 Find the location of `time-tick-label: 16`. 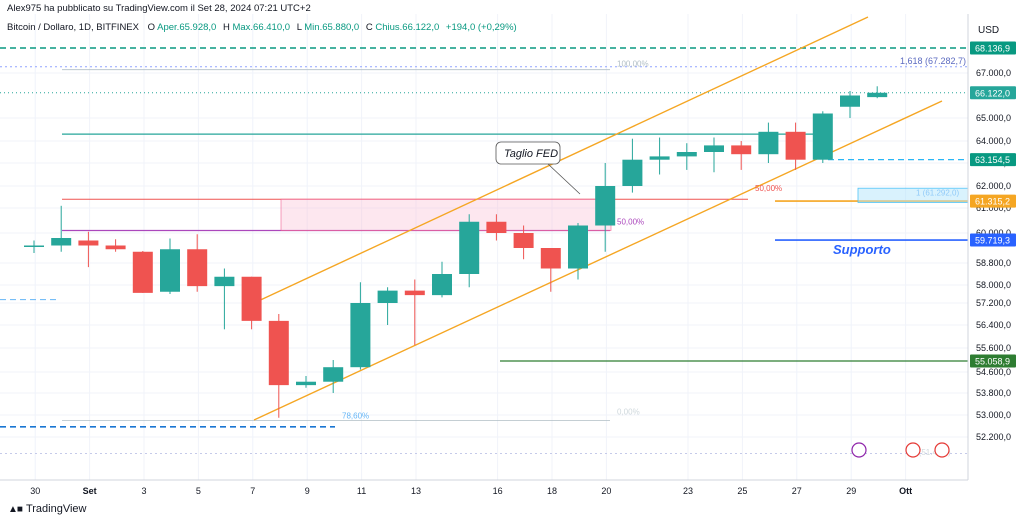

time-tick-label: 16 is located at coordinates (498, 491).